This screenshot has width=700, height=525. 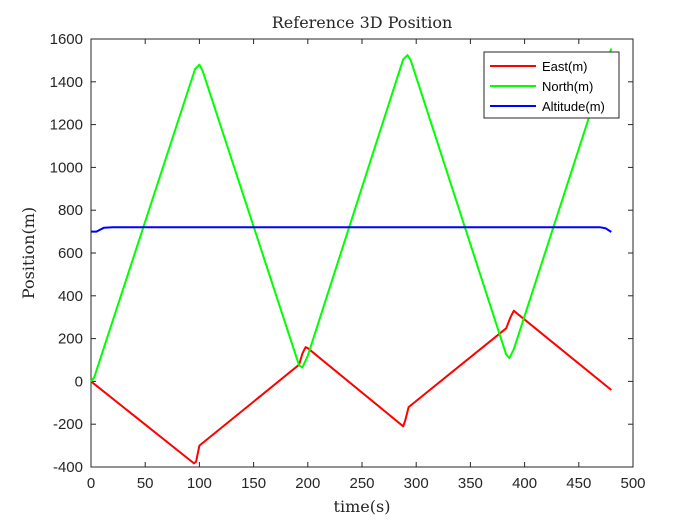 What do you see at coordinates (70, 296) in the screenshot?
I see `y-tick-label: 400` at bounding box center [70, 296].